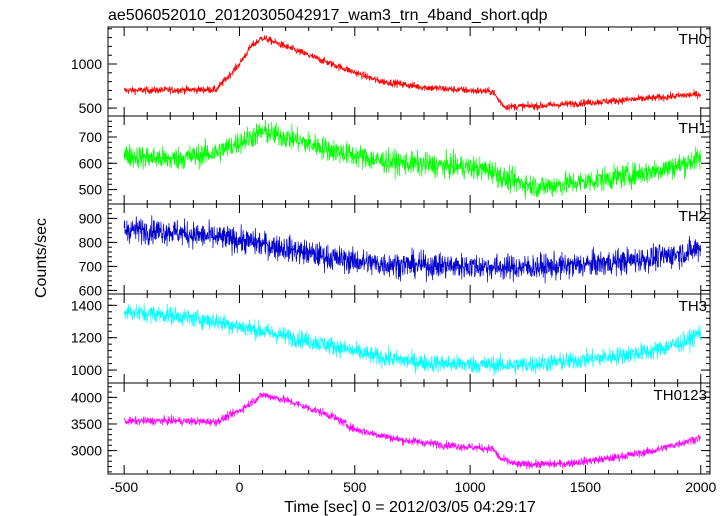 The width and height of the screenshot is (724, 516). Describe the element at coordinates (124, 487) in the screenshot. I see `x-tick-label: -500` at that location.